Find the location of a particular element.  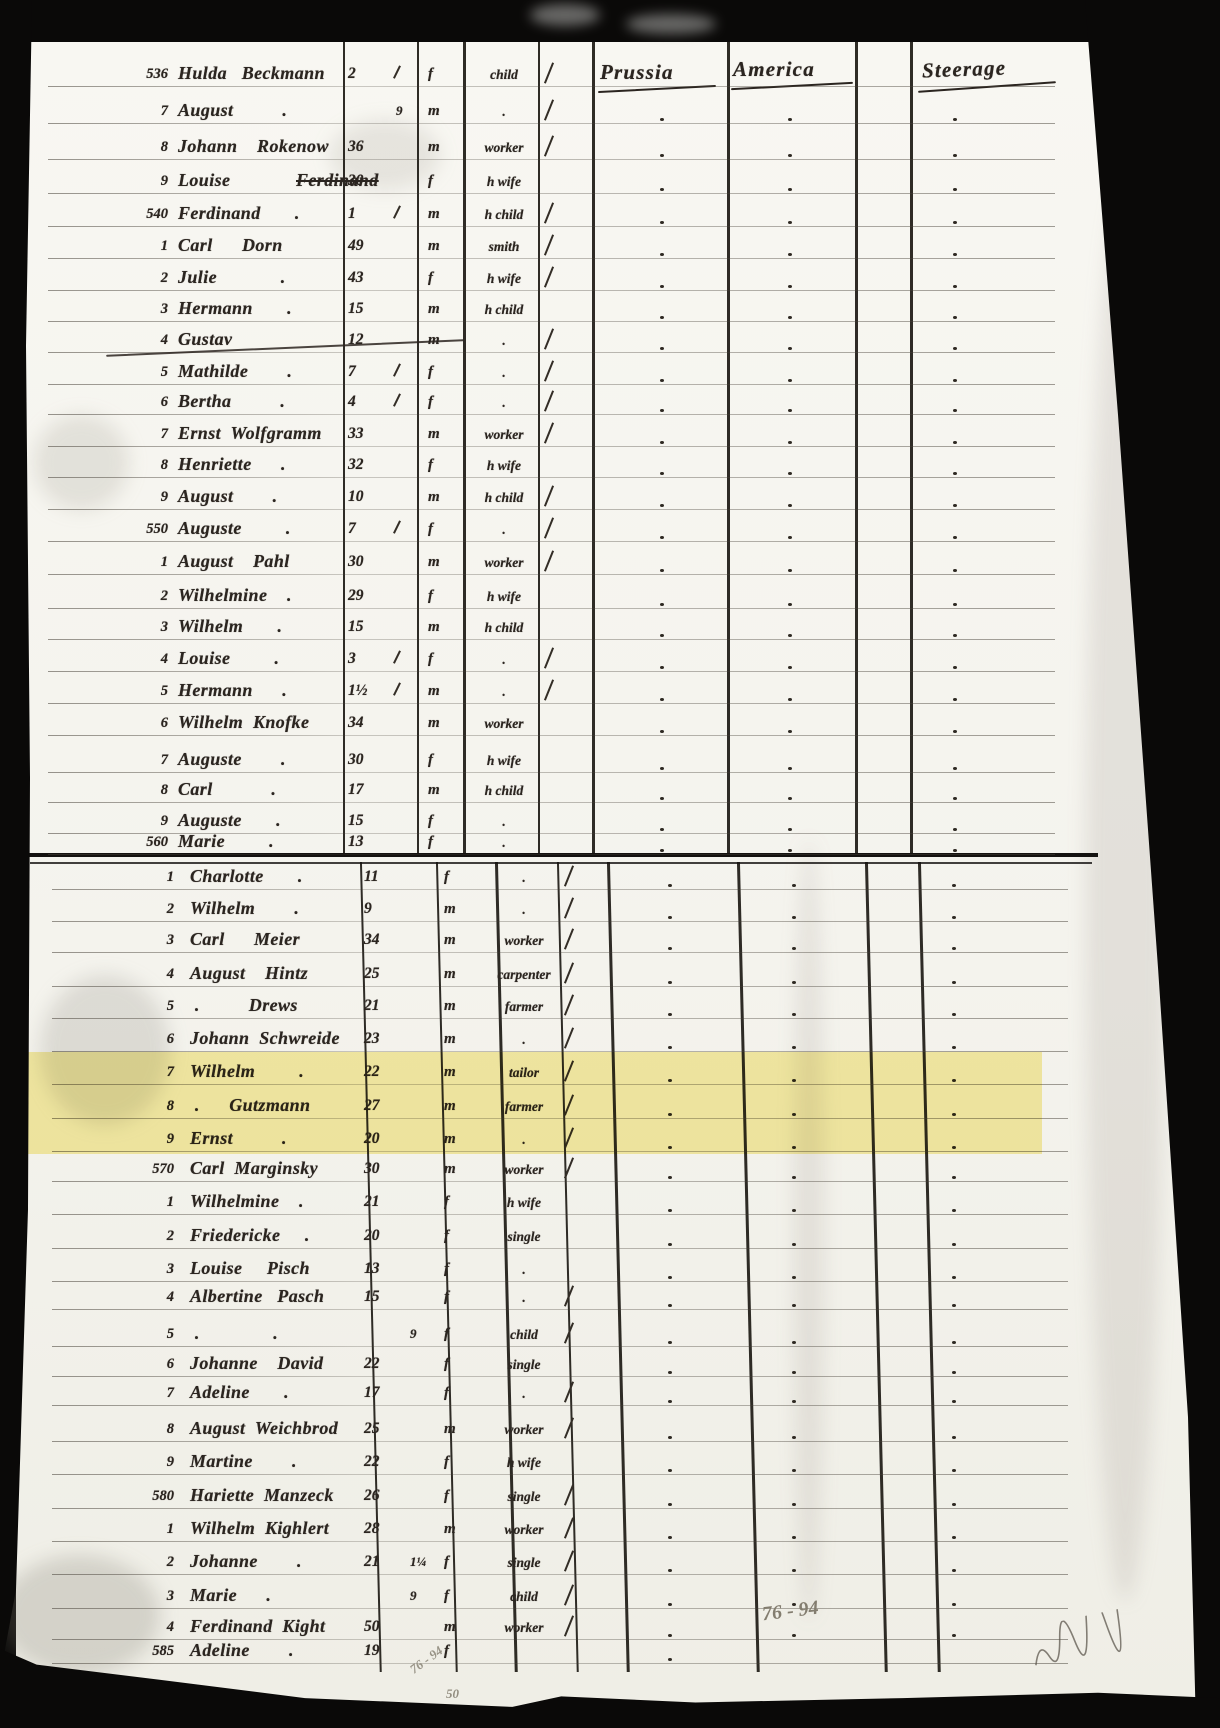

passenger-occupation: farmer is located at coordinates (524, 1006).